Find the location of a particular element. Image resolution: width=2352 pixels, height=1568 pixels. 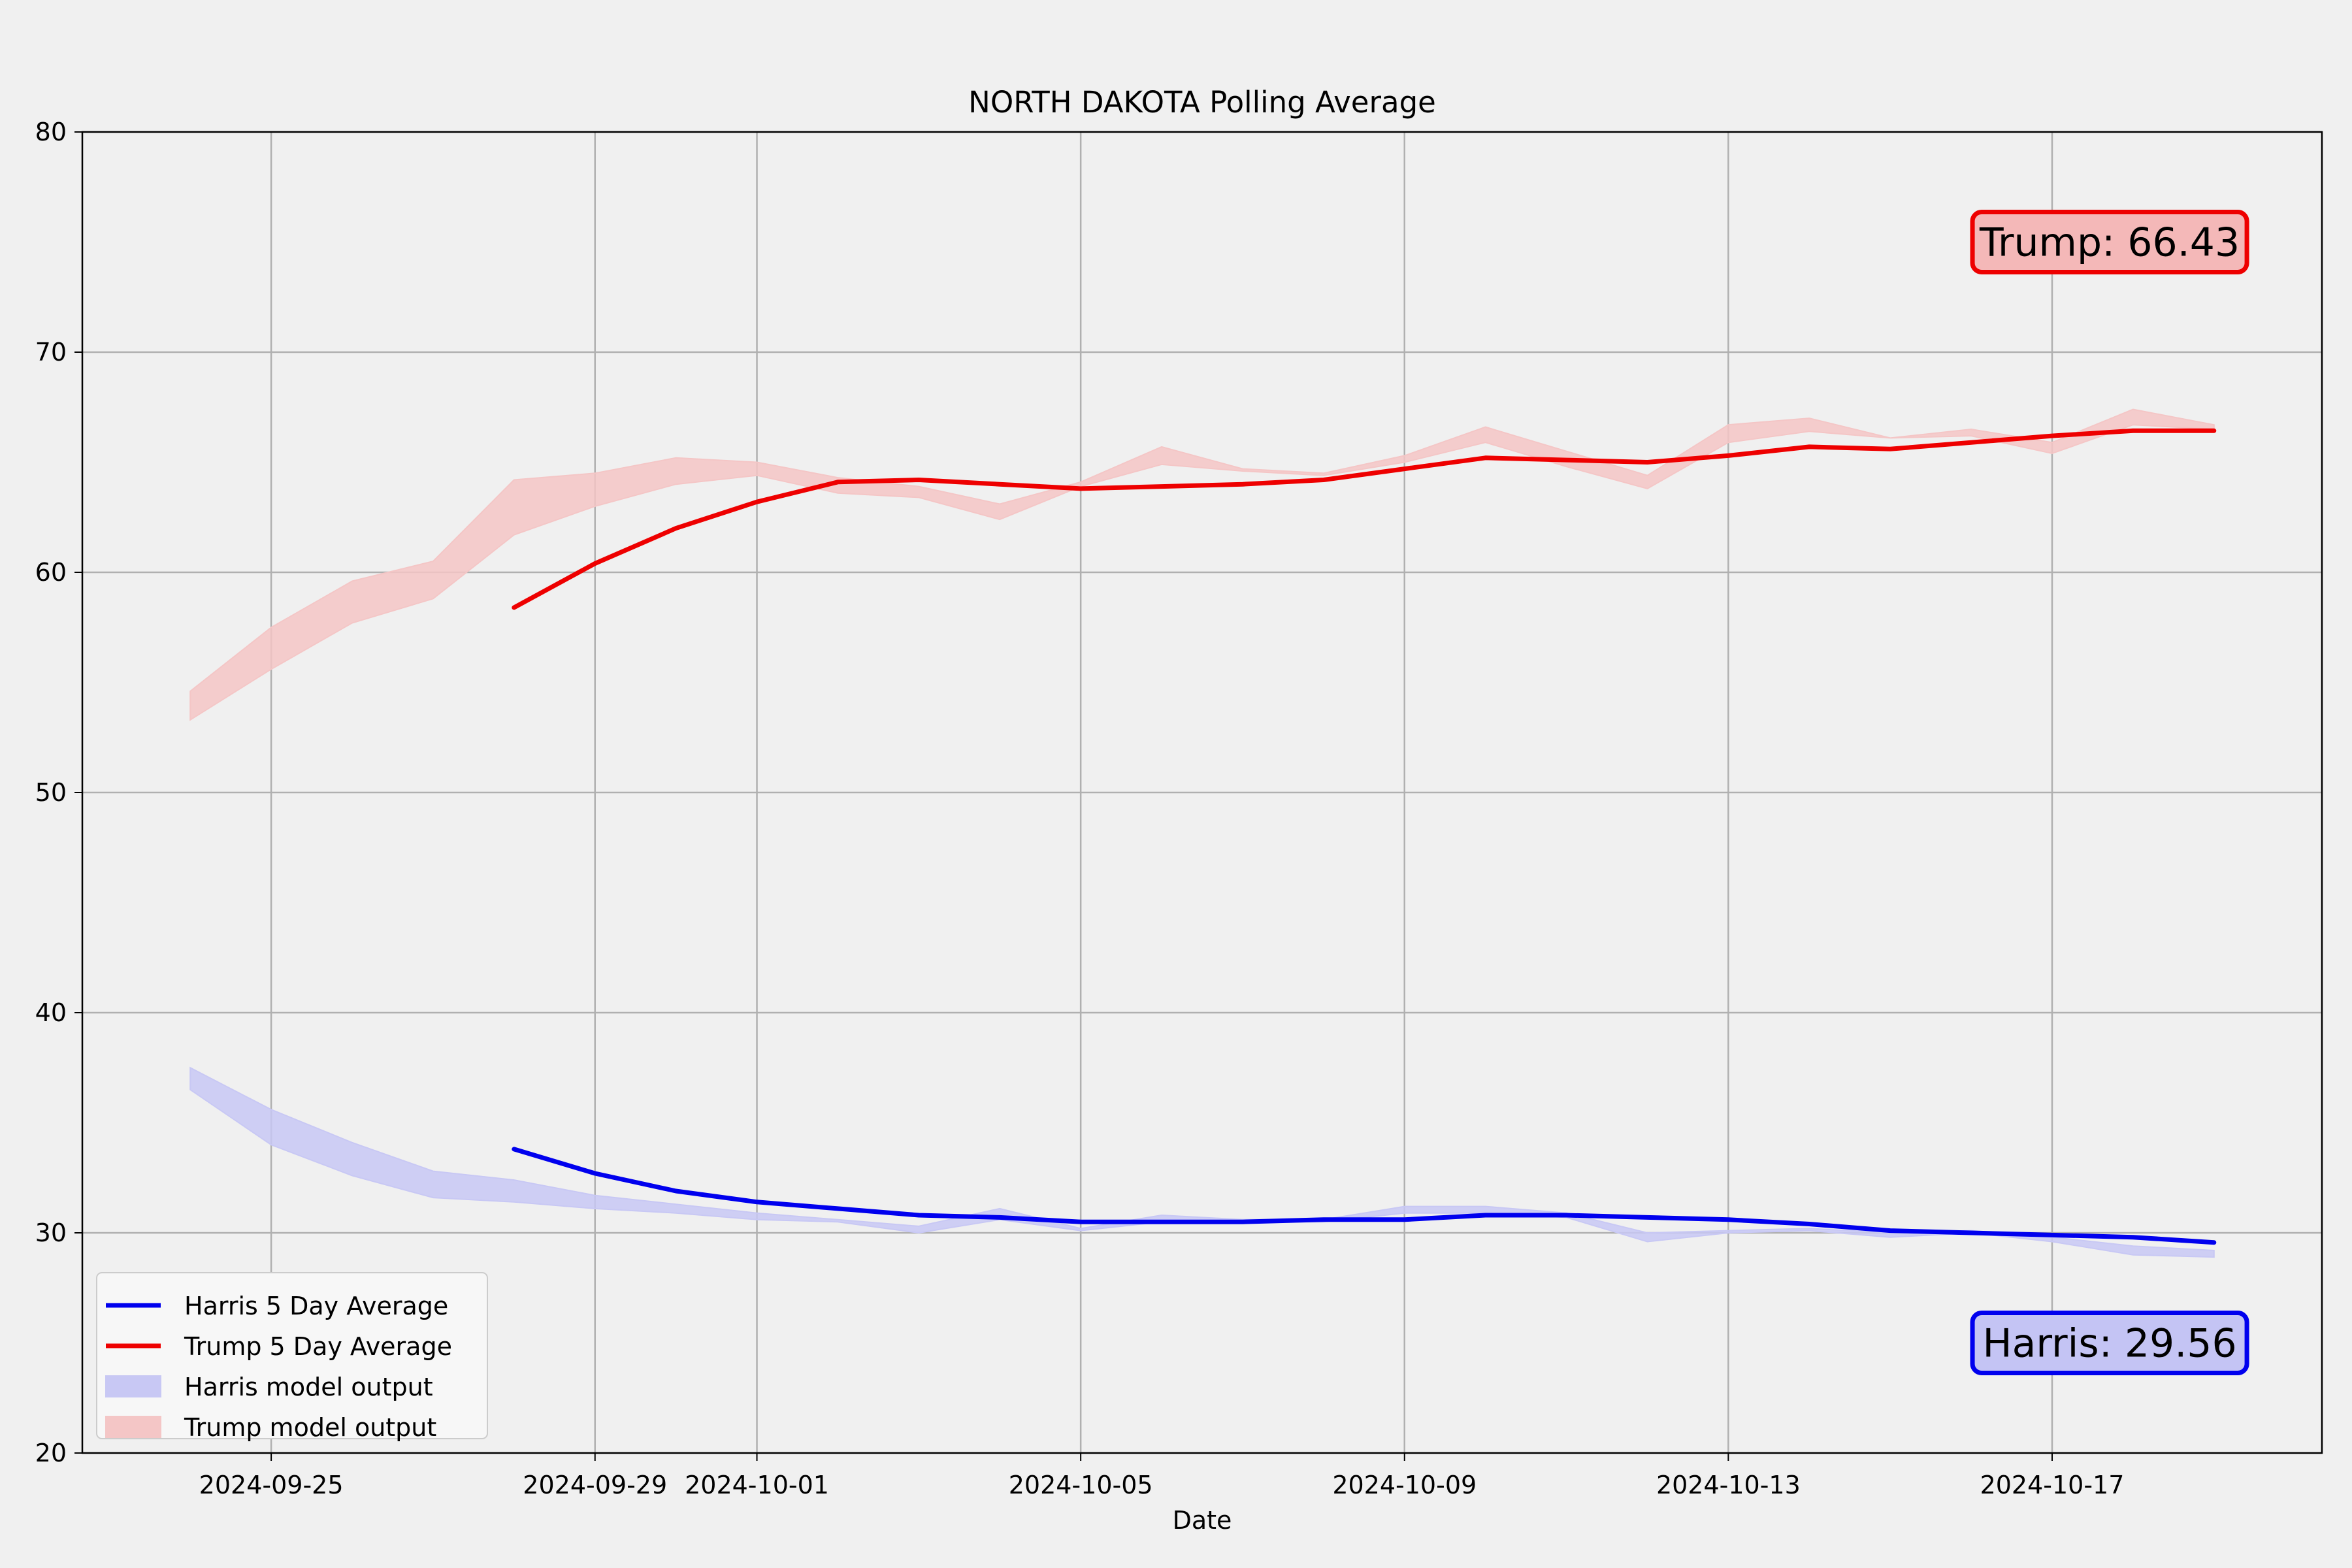

trump-annotation-label: Trump: 66.43 is located at coordinates (2109, 243).